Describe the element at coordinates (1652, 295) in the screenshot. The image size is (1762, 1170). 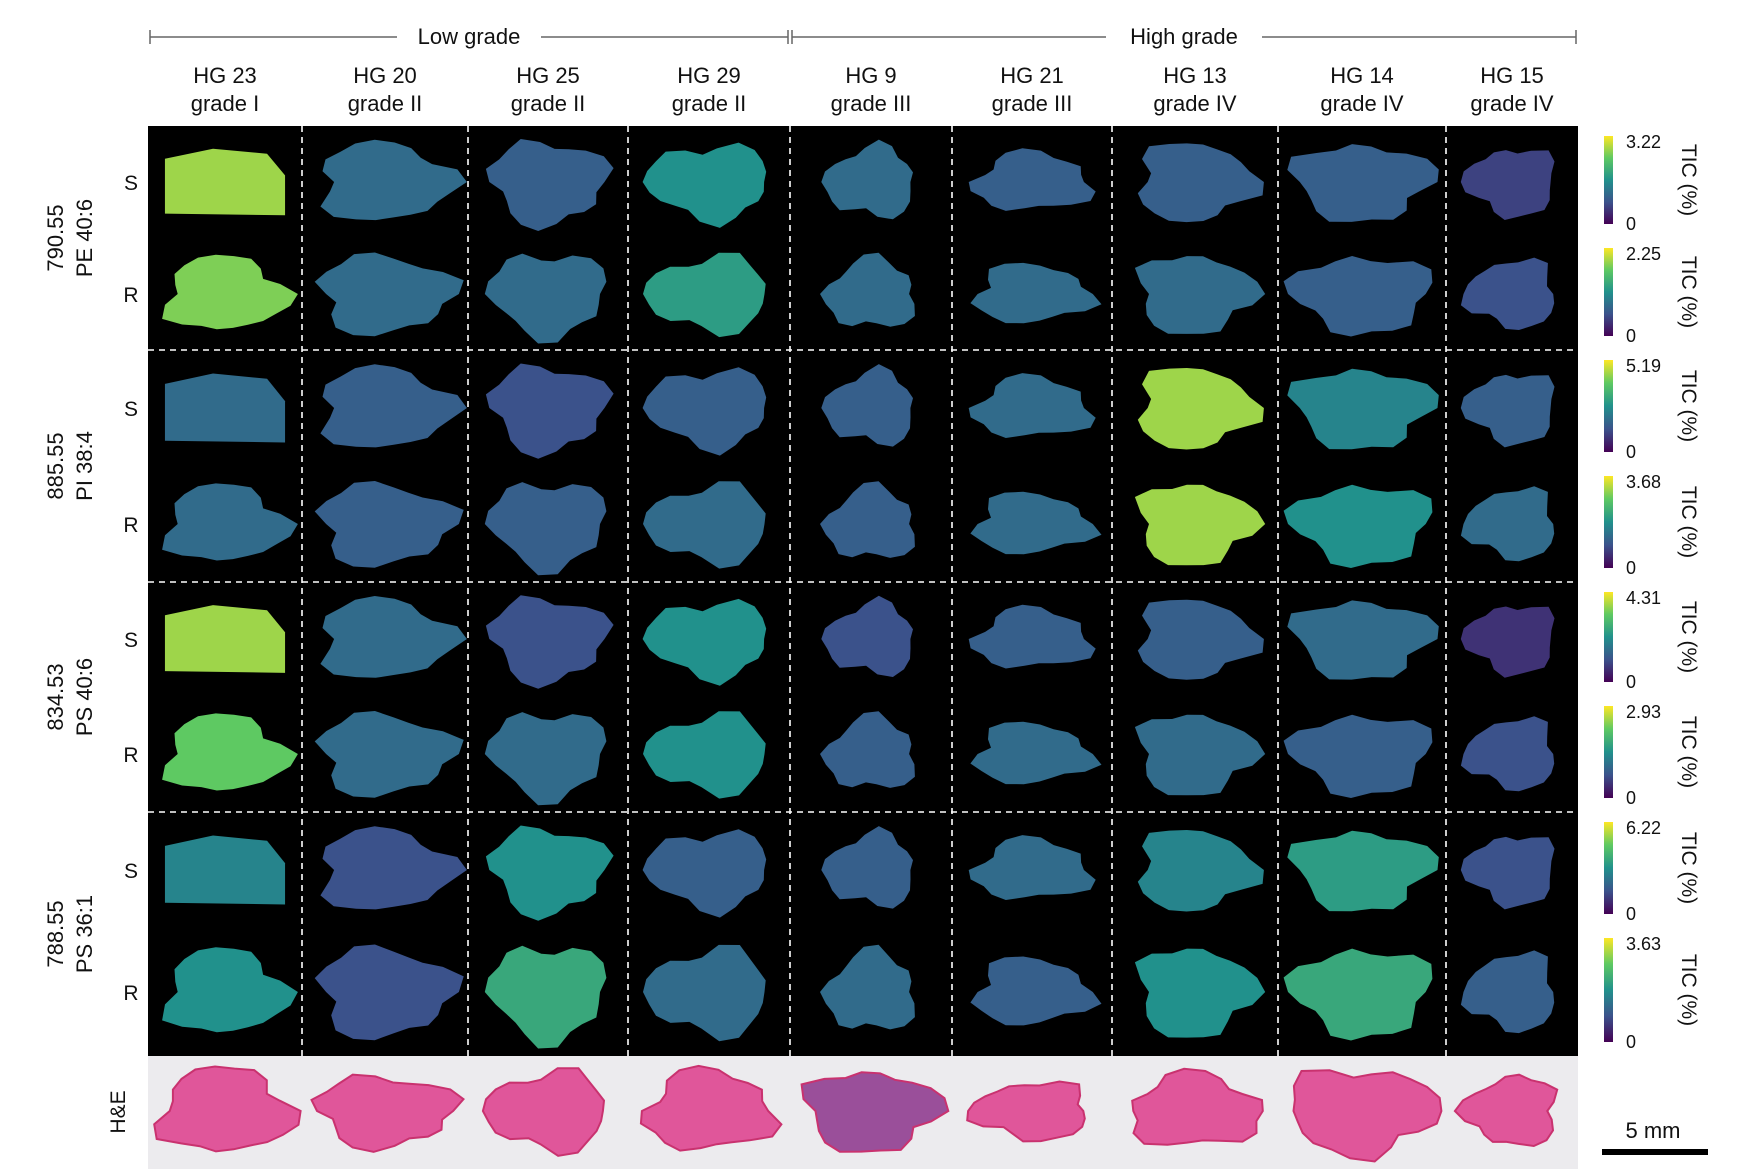
I see `colorbar-1: 2.25 0 TIC (%)` at that location.